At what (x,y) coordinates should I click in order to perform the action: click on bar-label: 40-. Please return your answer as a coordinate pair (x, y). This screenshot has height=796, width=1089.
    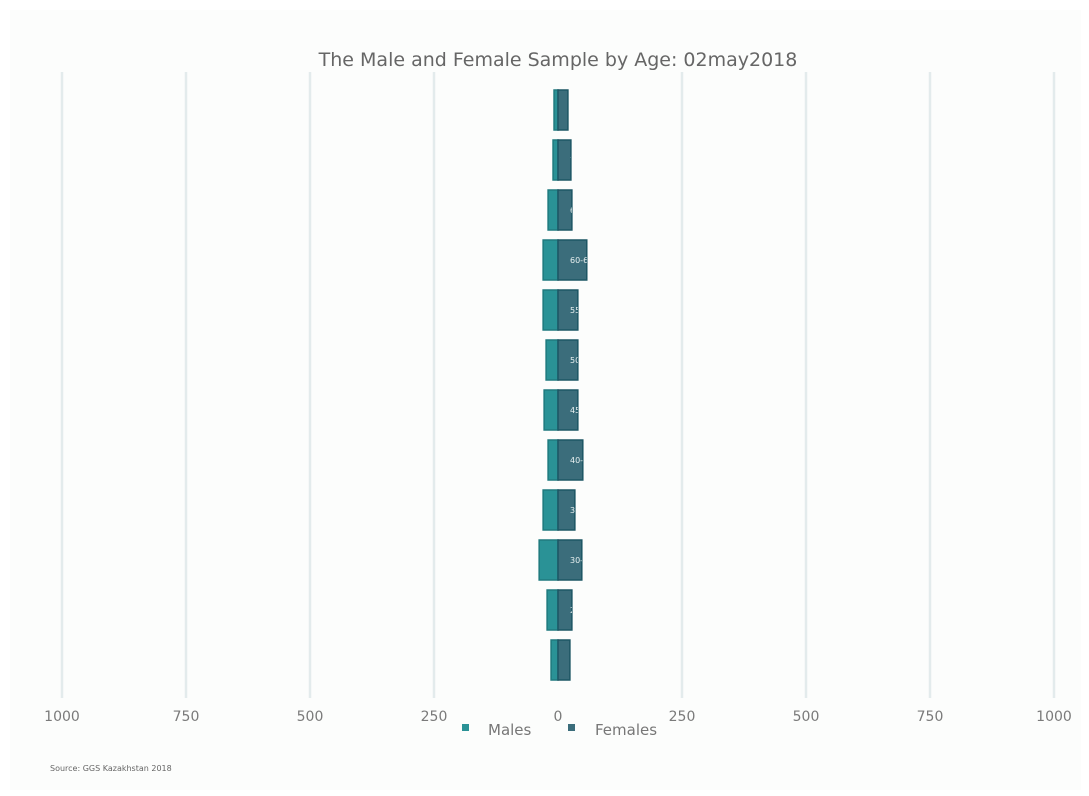
    Looking at the image, I should click on (576, 460).